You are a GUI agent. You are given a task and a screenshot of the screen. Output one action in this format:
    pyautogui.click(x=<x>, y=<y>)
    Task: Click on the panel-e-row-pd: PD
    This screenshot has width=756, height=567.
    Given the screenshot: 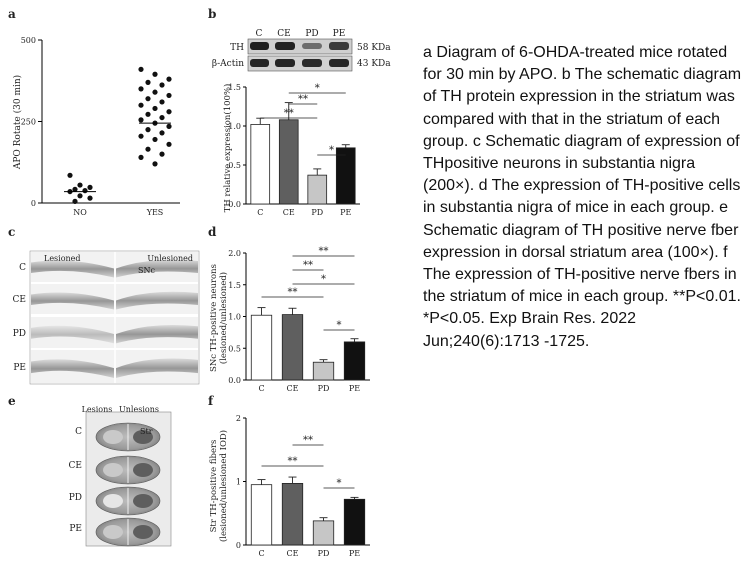 What is the action you would take?
    pyautogui.click(x=75, y=498)
    